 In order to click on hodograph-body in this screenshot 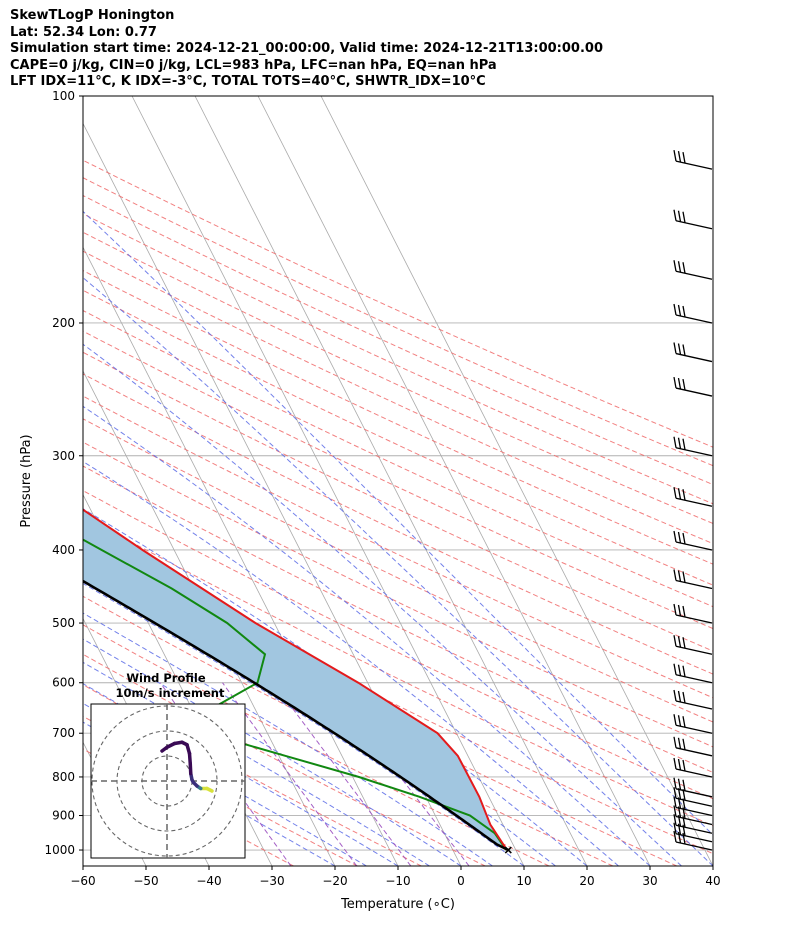, I will do `click(168, 781)`.